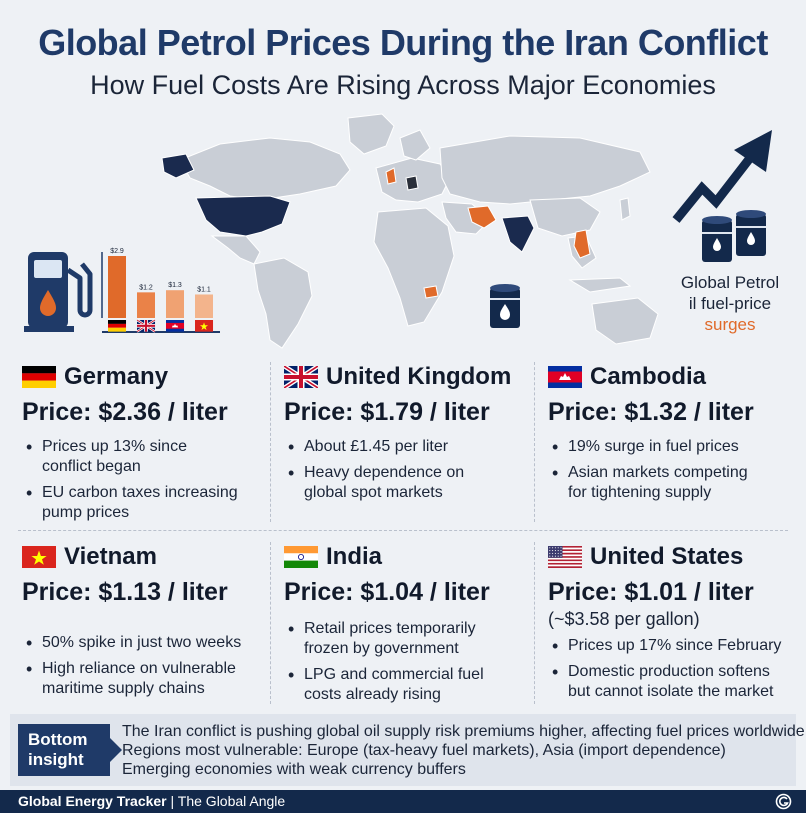 The width and height of the screenshot is (806, 813). Describe the element at coordinates (730, 324) in the screenshot. I see `tagline-accent: surges` at that location.